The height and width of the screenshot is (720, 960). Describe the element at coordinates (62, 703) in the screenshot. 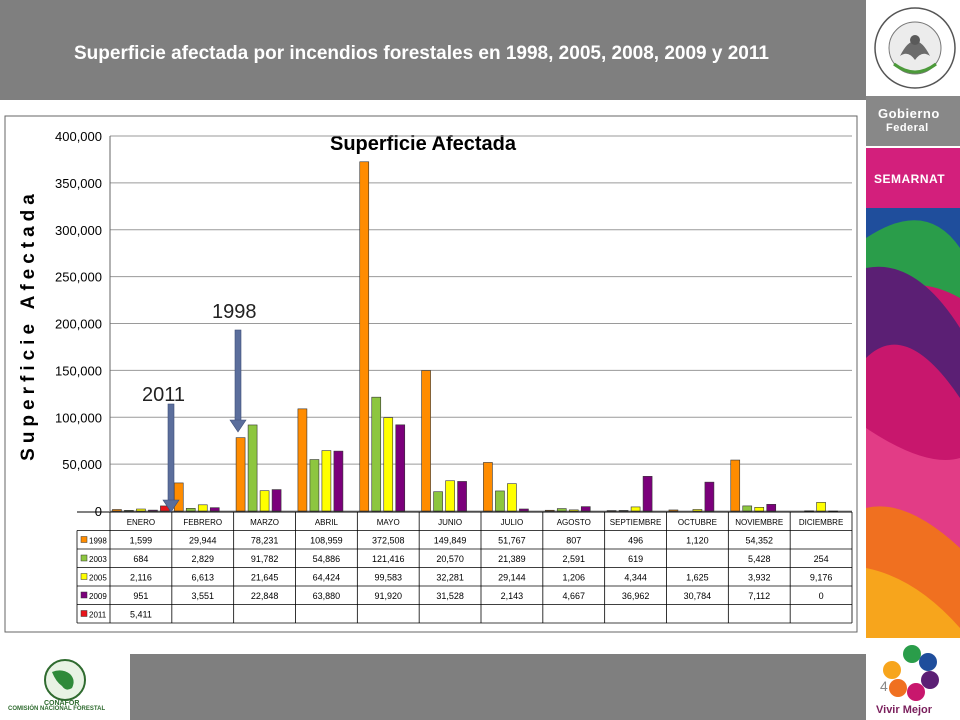

I see `conafor-short-label: CONAFOR` at that location.